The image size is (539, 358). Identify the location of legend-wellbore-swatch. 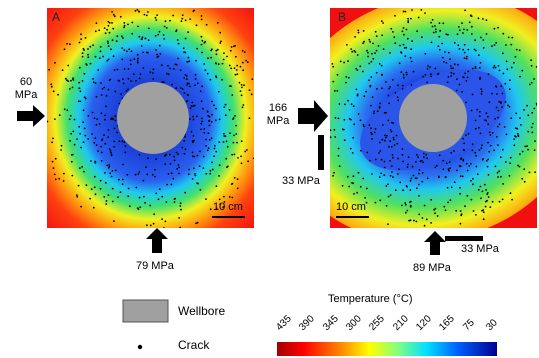
(145, 311).